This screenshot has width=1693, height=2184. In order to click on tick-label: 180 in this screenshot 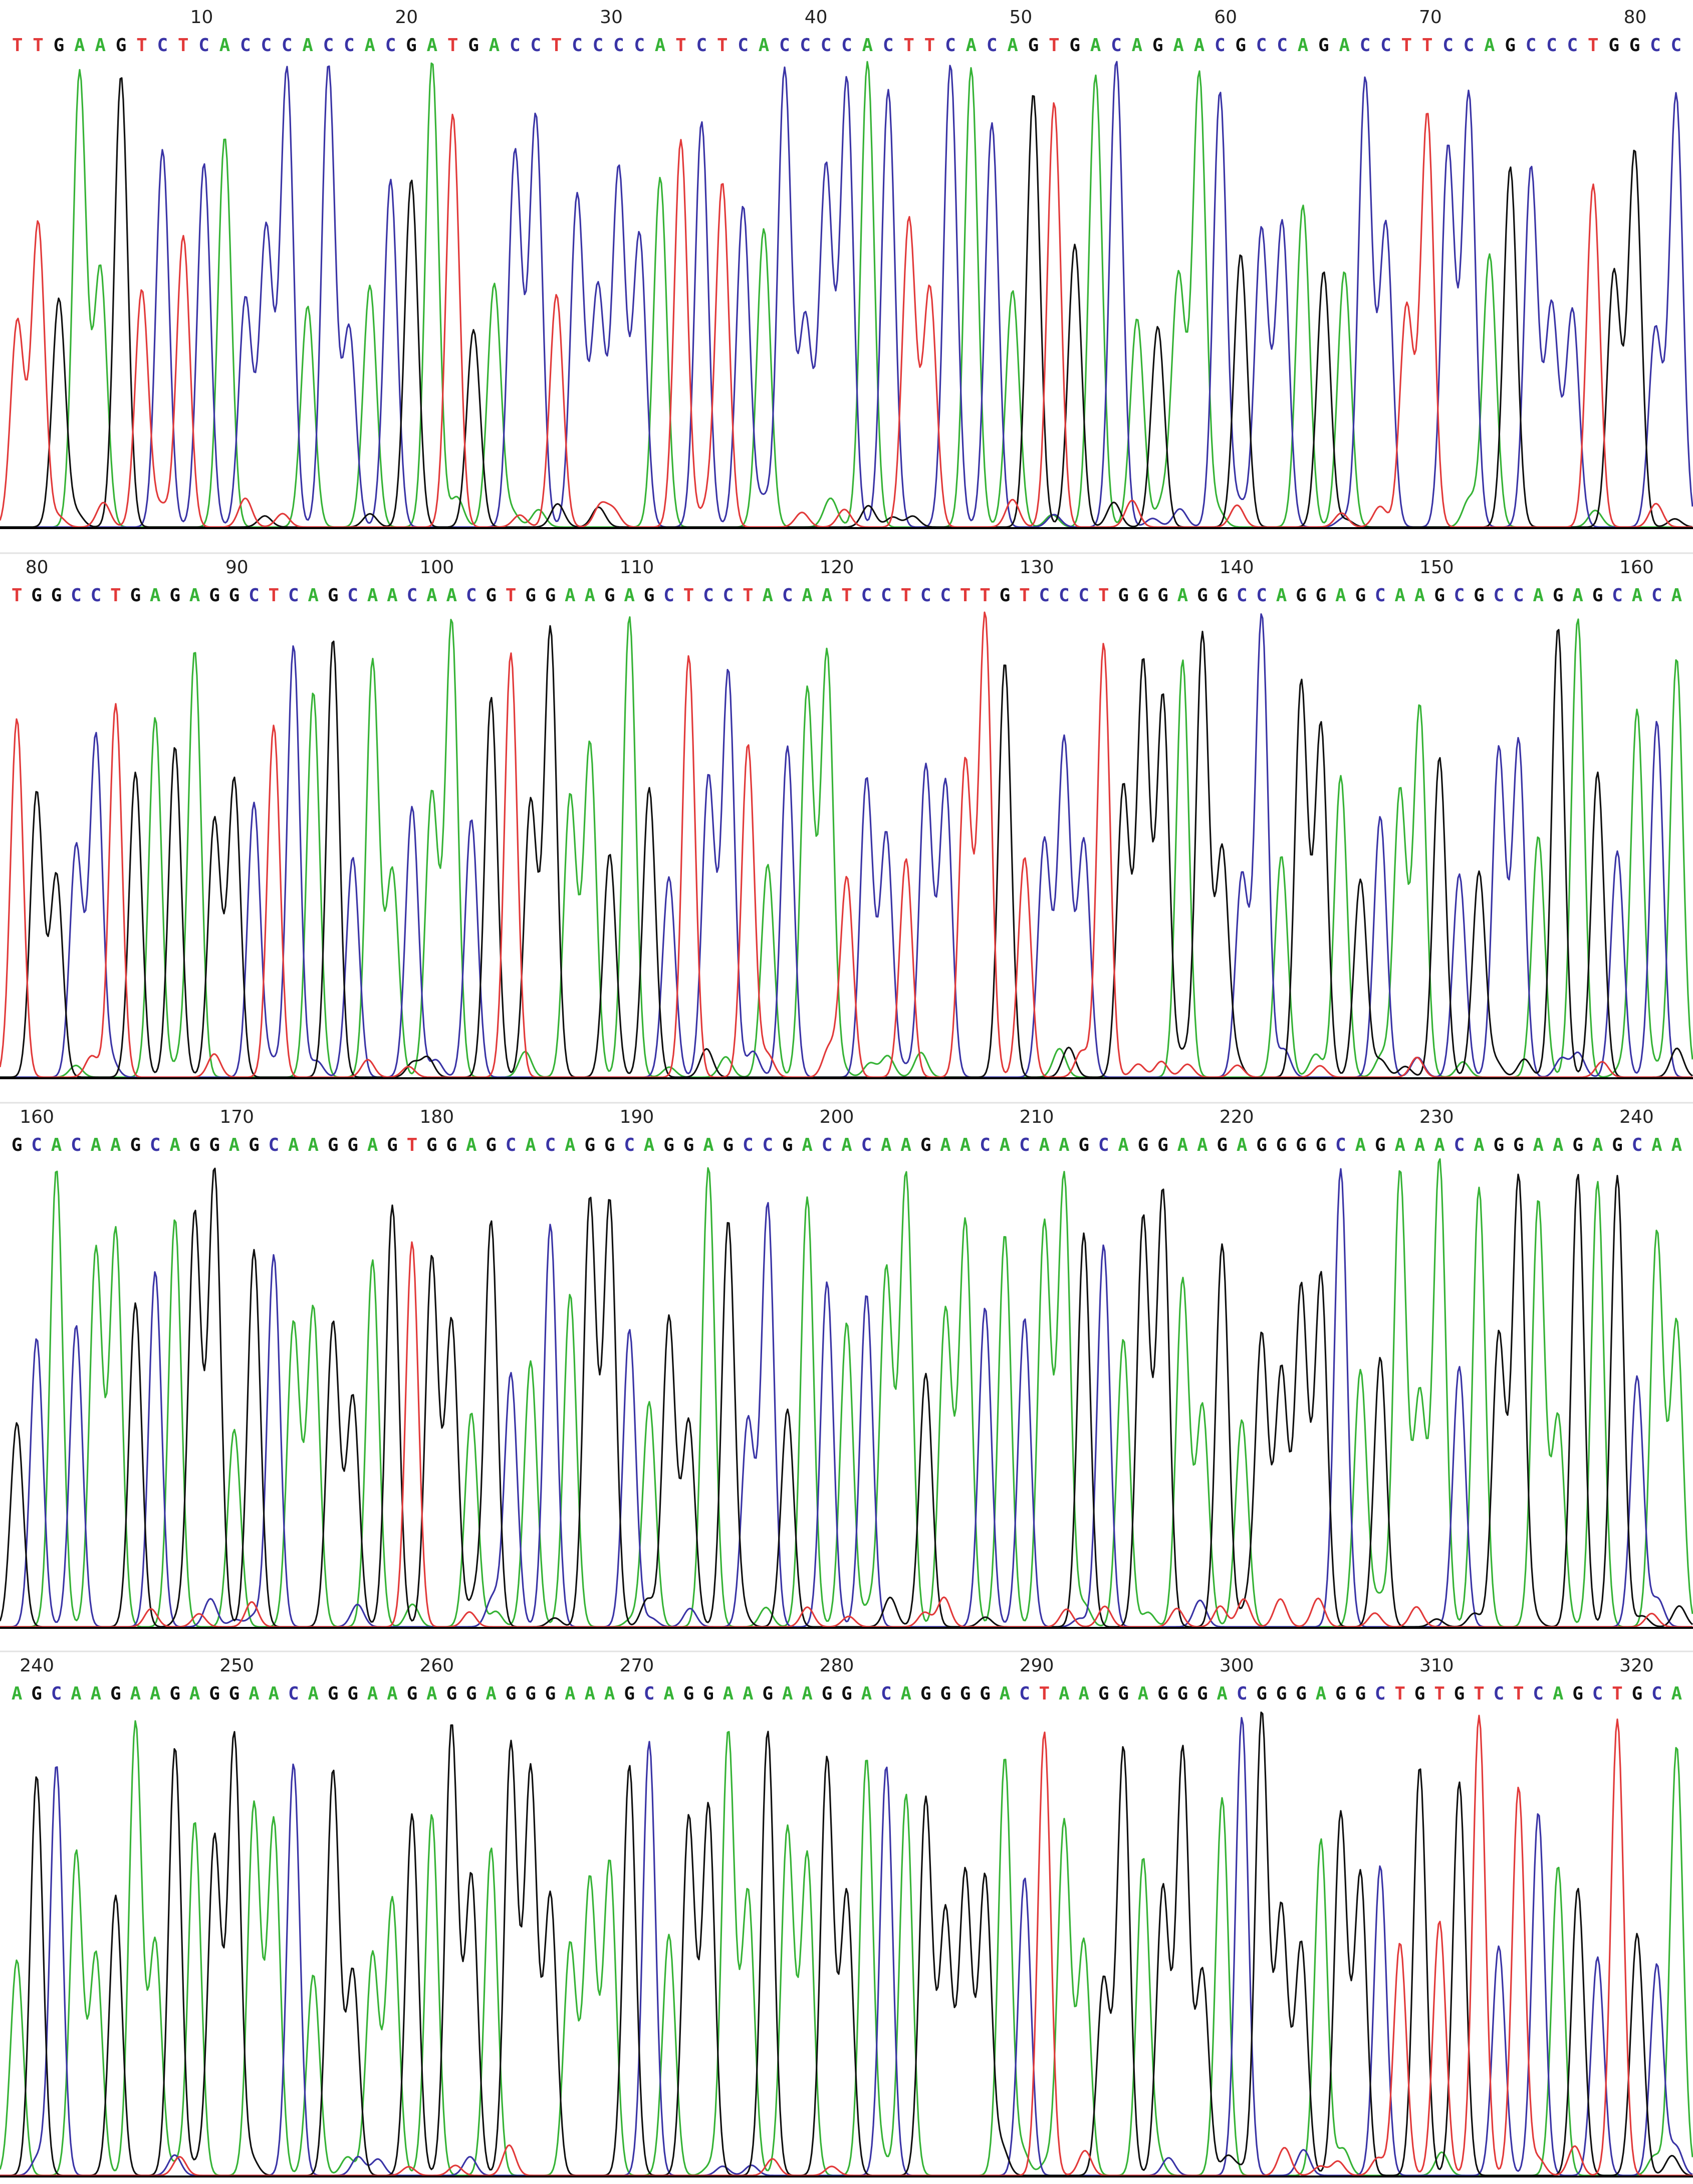, I will do `click(437, 1117)`.